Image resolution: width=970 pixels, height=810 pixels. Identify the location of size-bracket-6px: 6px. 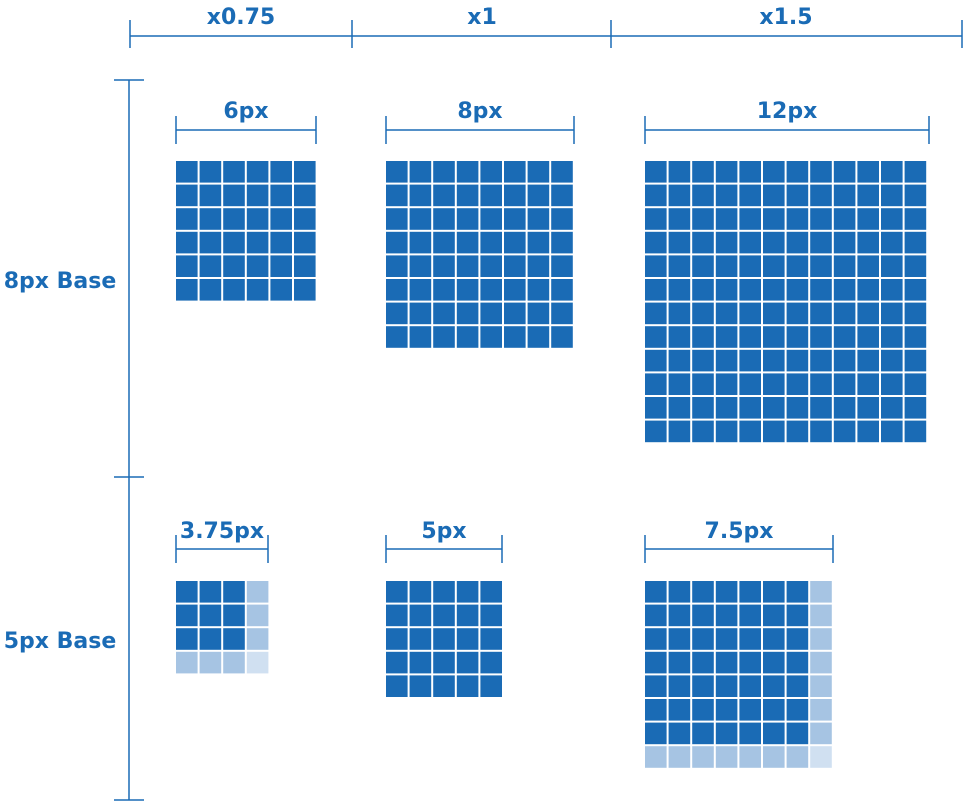
(246, 121).